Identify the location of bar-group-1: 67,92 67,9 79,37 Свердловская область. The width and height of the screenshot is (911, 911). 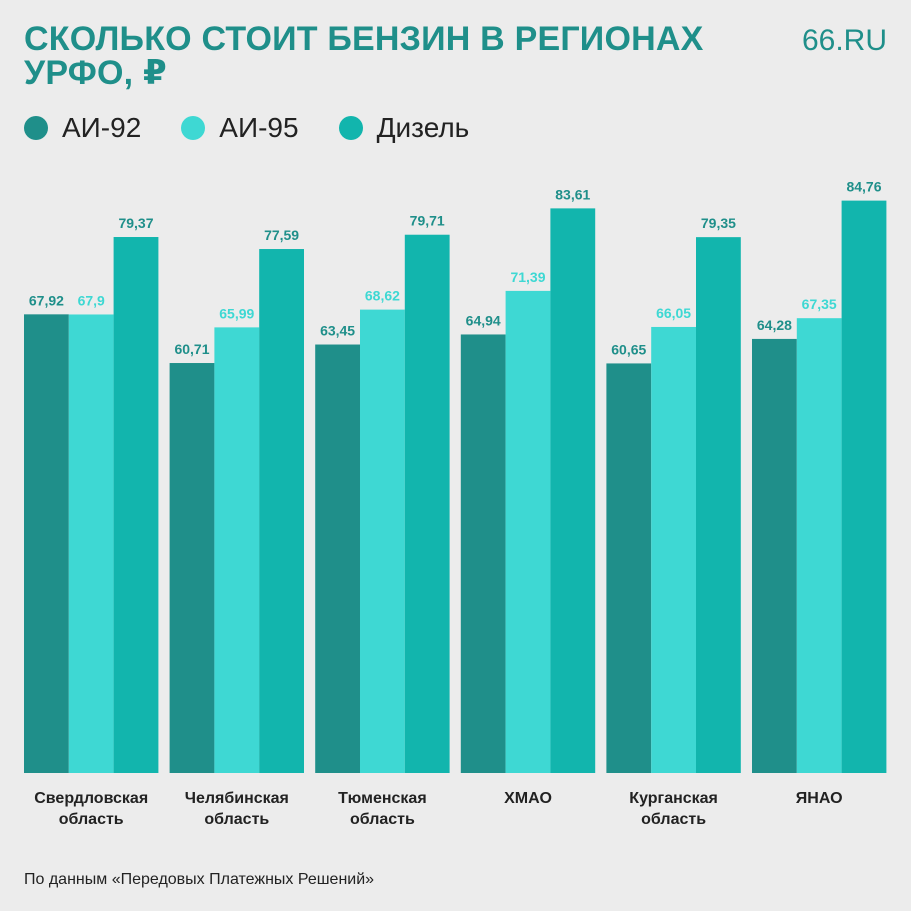
(91, 521).